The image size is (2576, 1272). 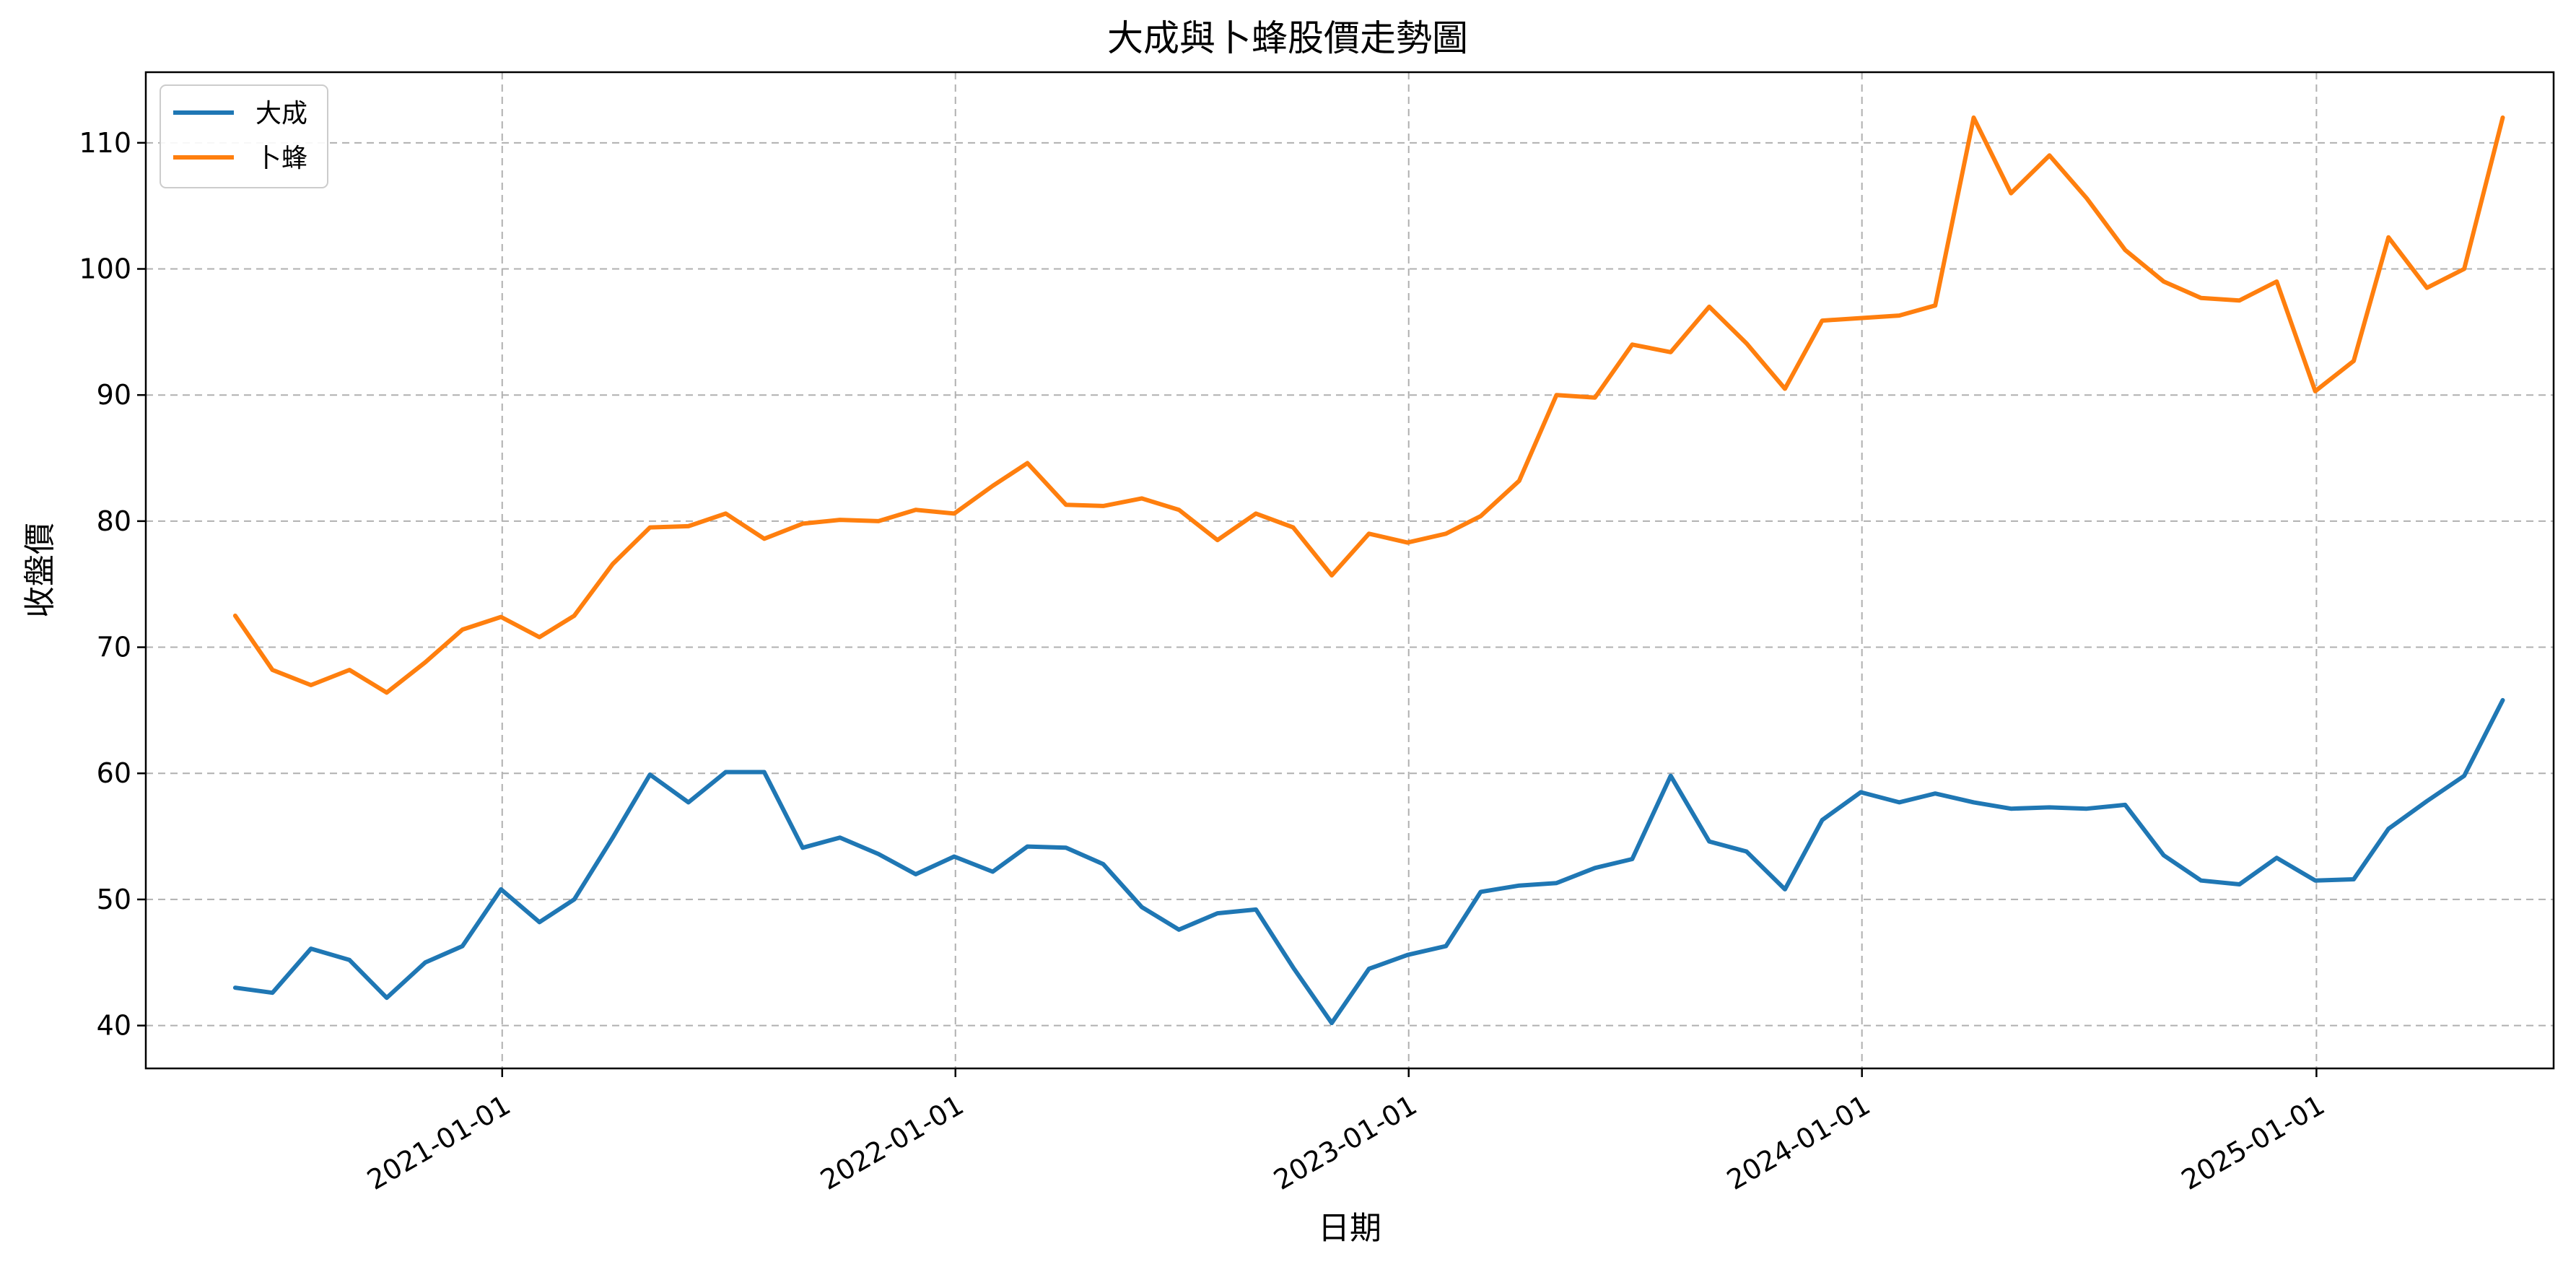 What do you see at coordinates (114, 1026) in the screenshot?
I see `y-tick-label: 40` at bounding box center [114, 1026].